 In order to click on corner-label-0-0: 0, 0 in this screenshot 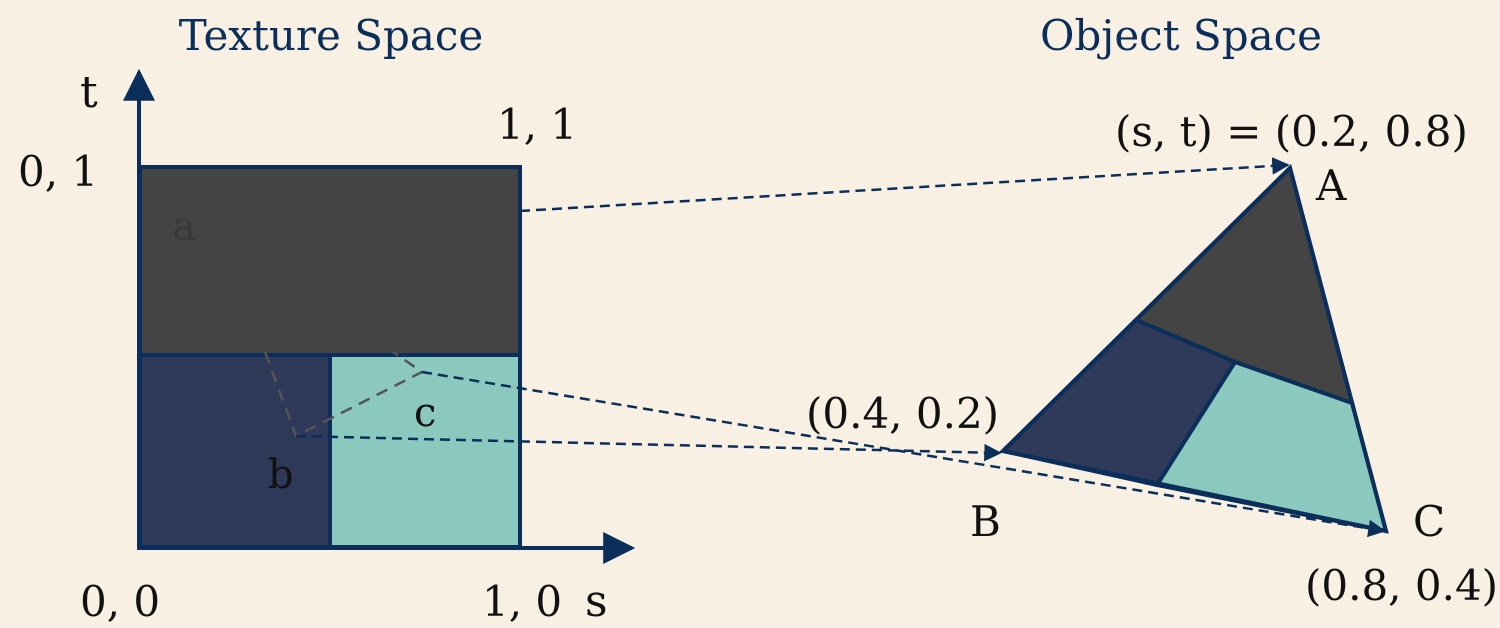, I will do `click(120, 600)`.